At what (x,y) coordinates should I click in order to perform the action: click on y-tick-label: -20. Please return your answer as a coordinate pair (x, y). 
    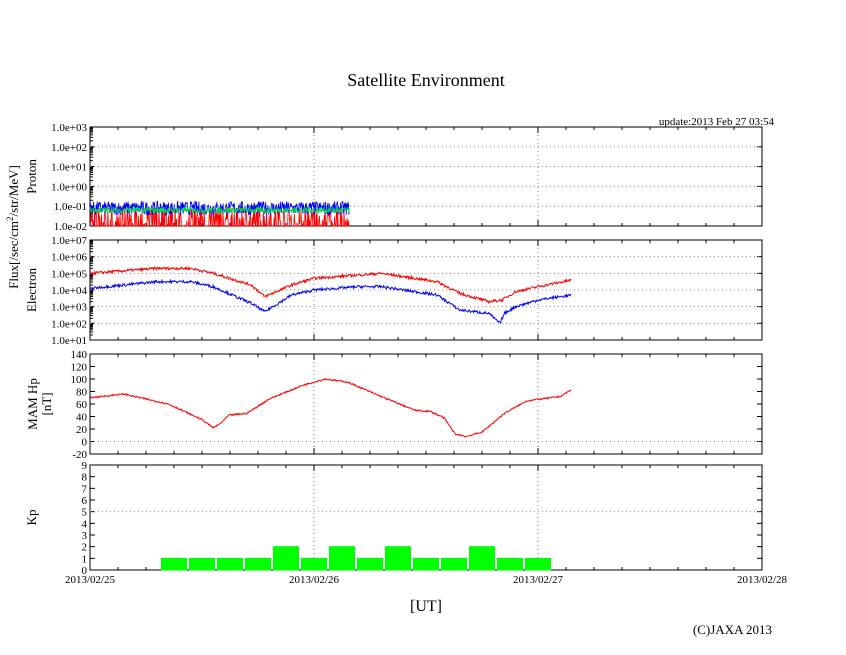
    Looking at the image, I should click on (79, 455).